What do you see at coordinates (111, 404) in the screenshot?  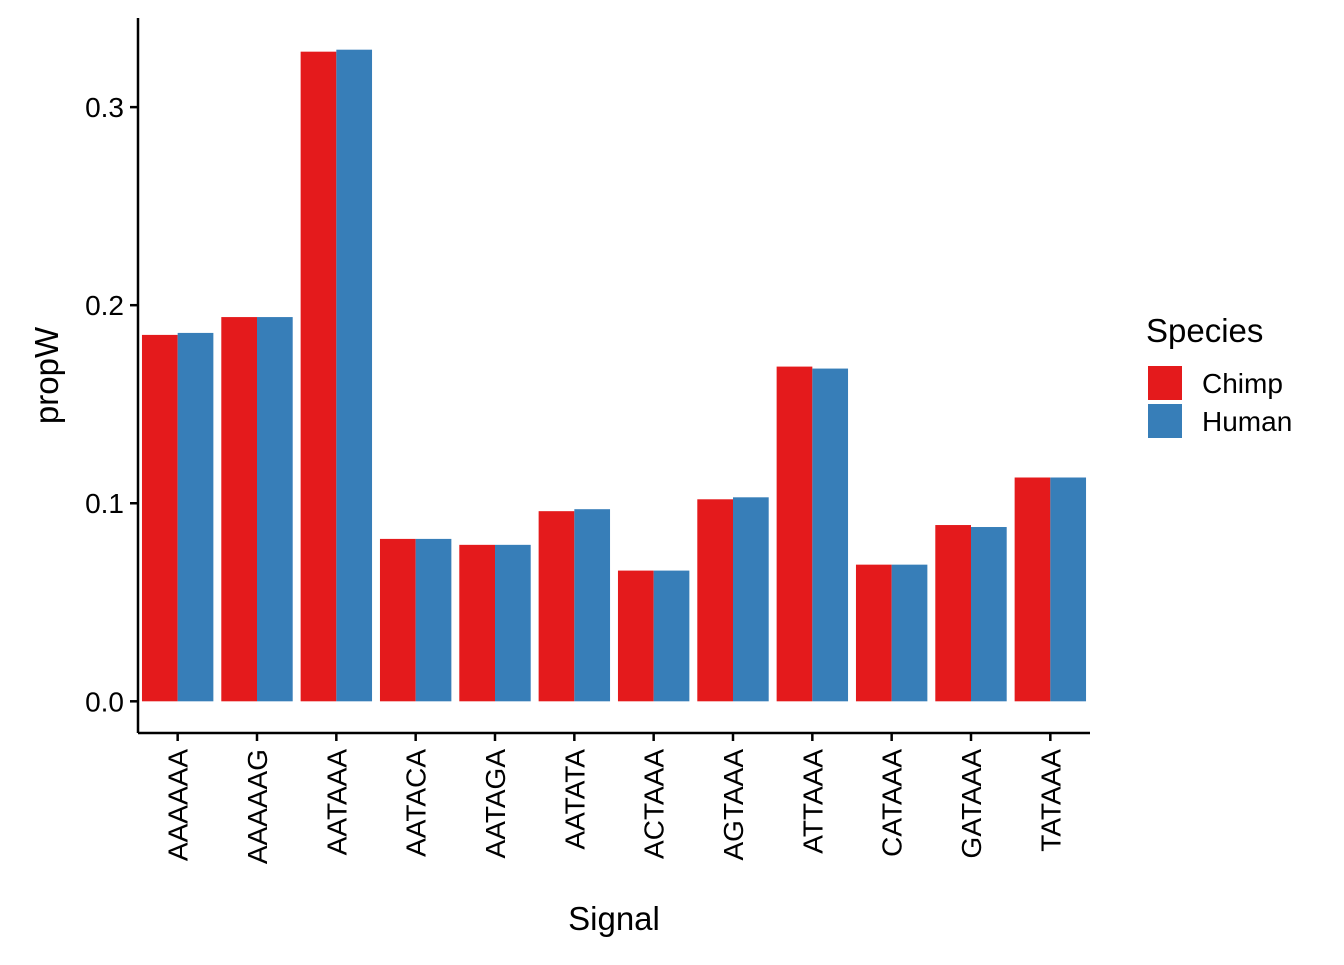 I see `y-ticks: 0.0 0.1 0.2 0.3` at bounding box center [111, 404].